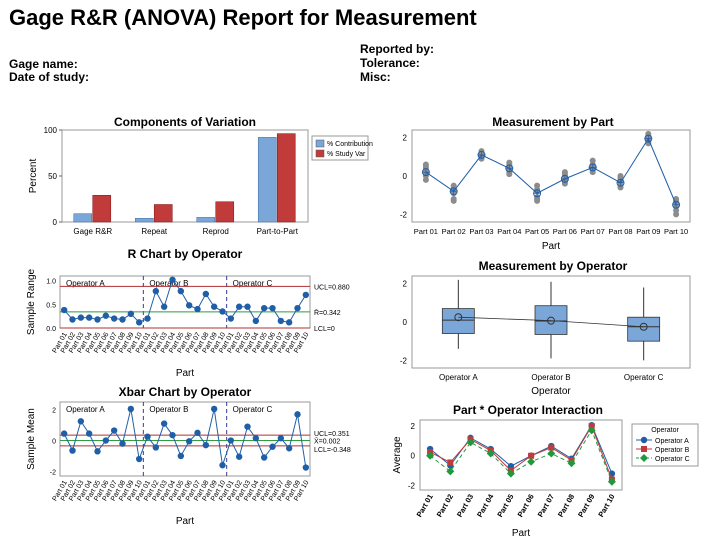  Describe the element at coordinates (551, 391) in the screenshot. I see `by-operator-xlabel: Operator` at that location.